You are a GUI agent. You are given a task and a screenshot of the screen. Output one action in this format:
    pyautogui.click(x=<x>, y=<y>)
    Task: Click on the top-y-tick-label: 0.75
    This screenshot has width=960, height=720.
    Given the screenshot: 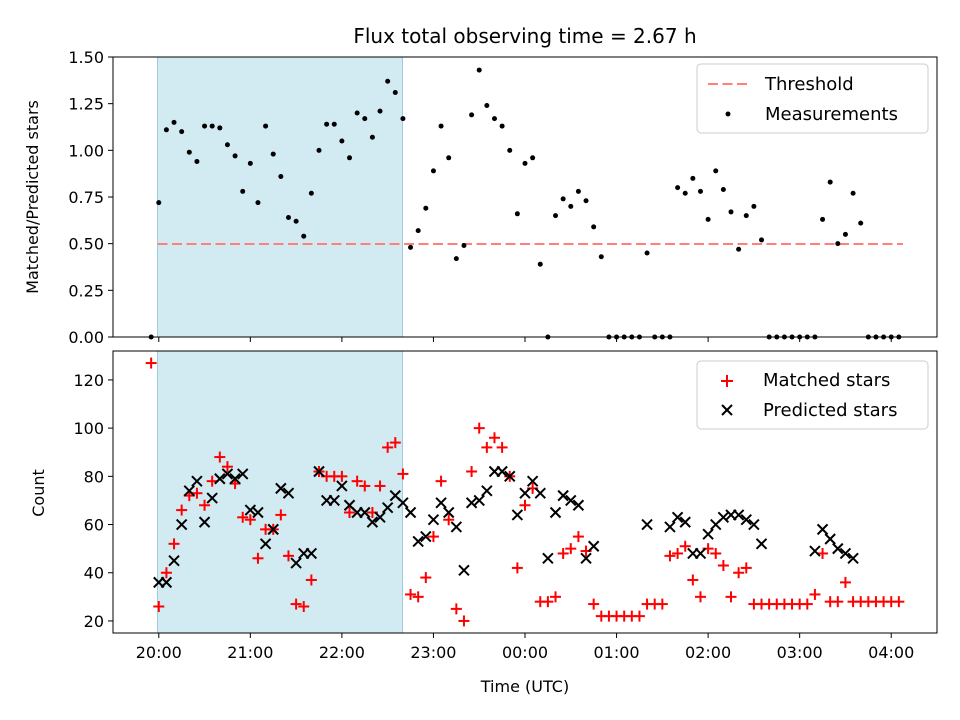 What is the action you would take?
    pyautogui.click(x=86, y=197)
    